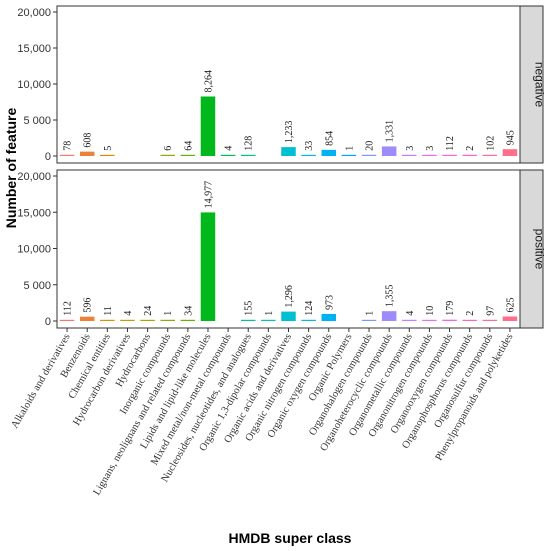 The height and width of the screenshot is (551, 550). Describe the element at coordinates (510, 137) in the screenshot. I see `negative-data-label-22: 945` at that location.